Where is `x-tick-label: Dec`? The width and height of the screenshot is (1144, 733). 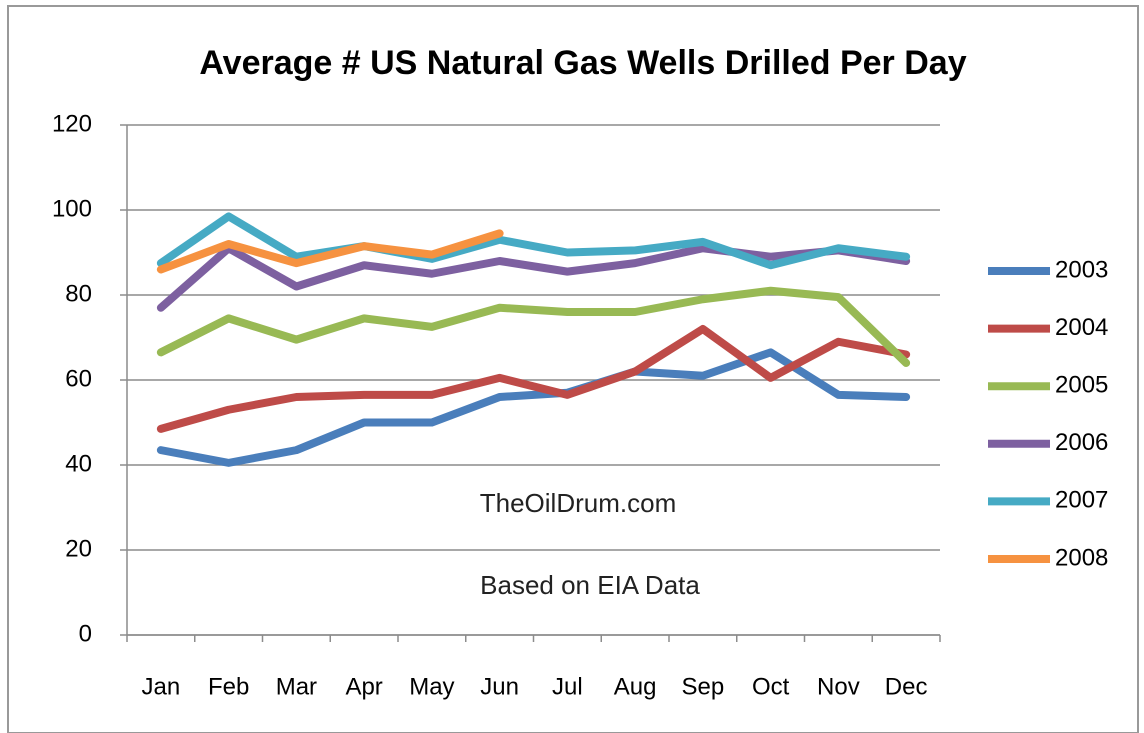 x-tick-label: Dec is located at coordinates (906, 686).